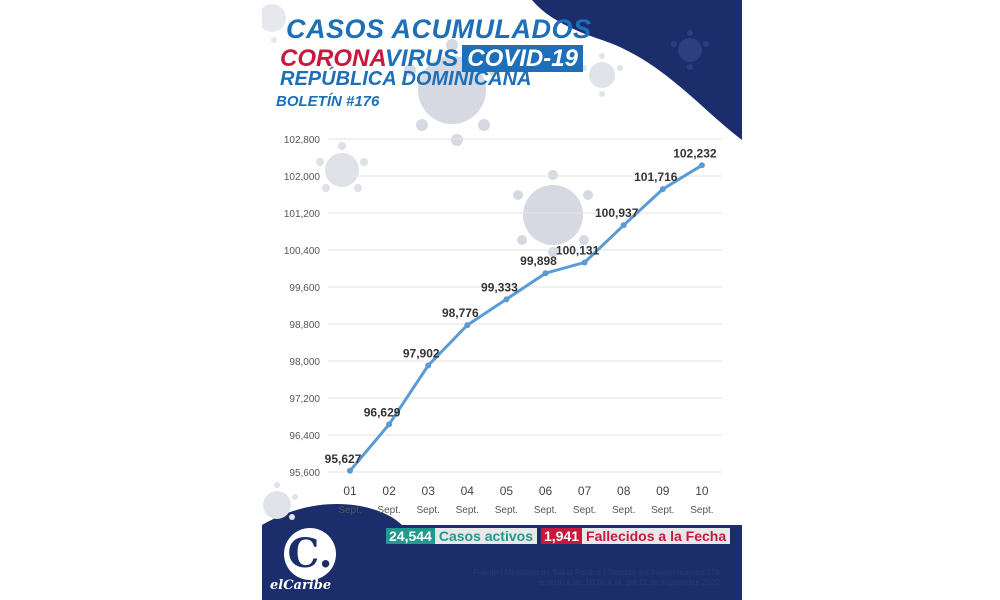 The image size is (1000, 600). Describe the element at coordinates (328, 101) in the screenshot. I see `bulletin-label: BOLETÍN #176` at that location.